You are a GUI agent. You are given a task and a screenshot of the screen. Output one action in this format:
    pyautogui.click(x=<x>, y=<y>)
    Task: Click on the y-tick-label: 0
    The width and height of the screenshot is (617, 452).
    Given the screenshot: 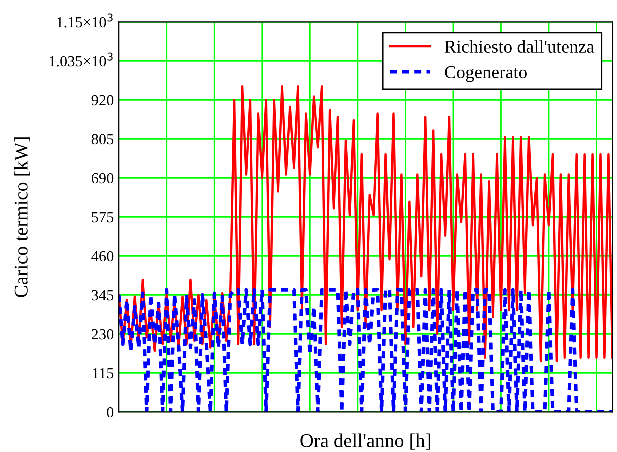 What is the action you would take?
    pyautogui.click(x=110, y=412)
    